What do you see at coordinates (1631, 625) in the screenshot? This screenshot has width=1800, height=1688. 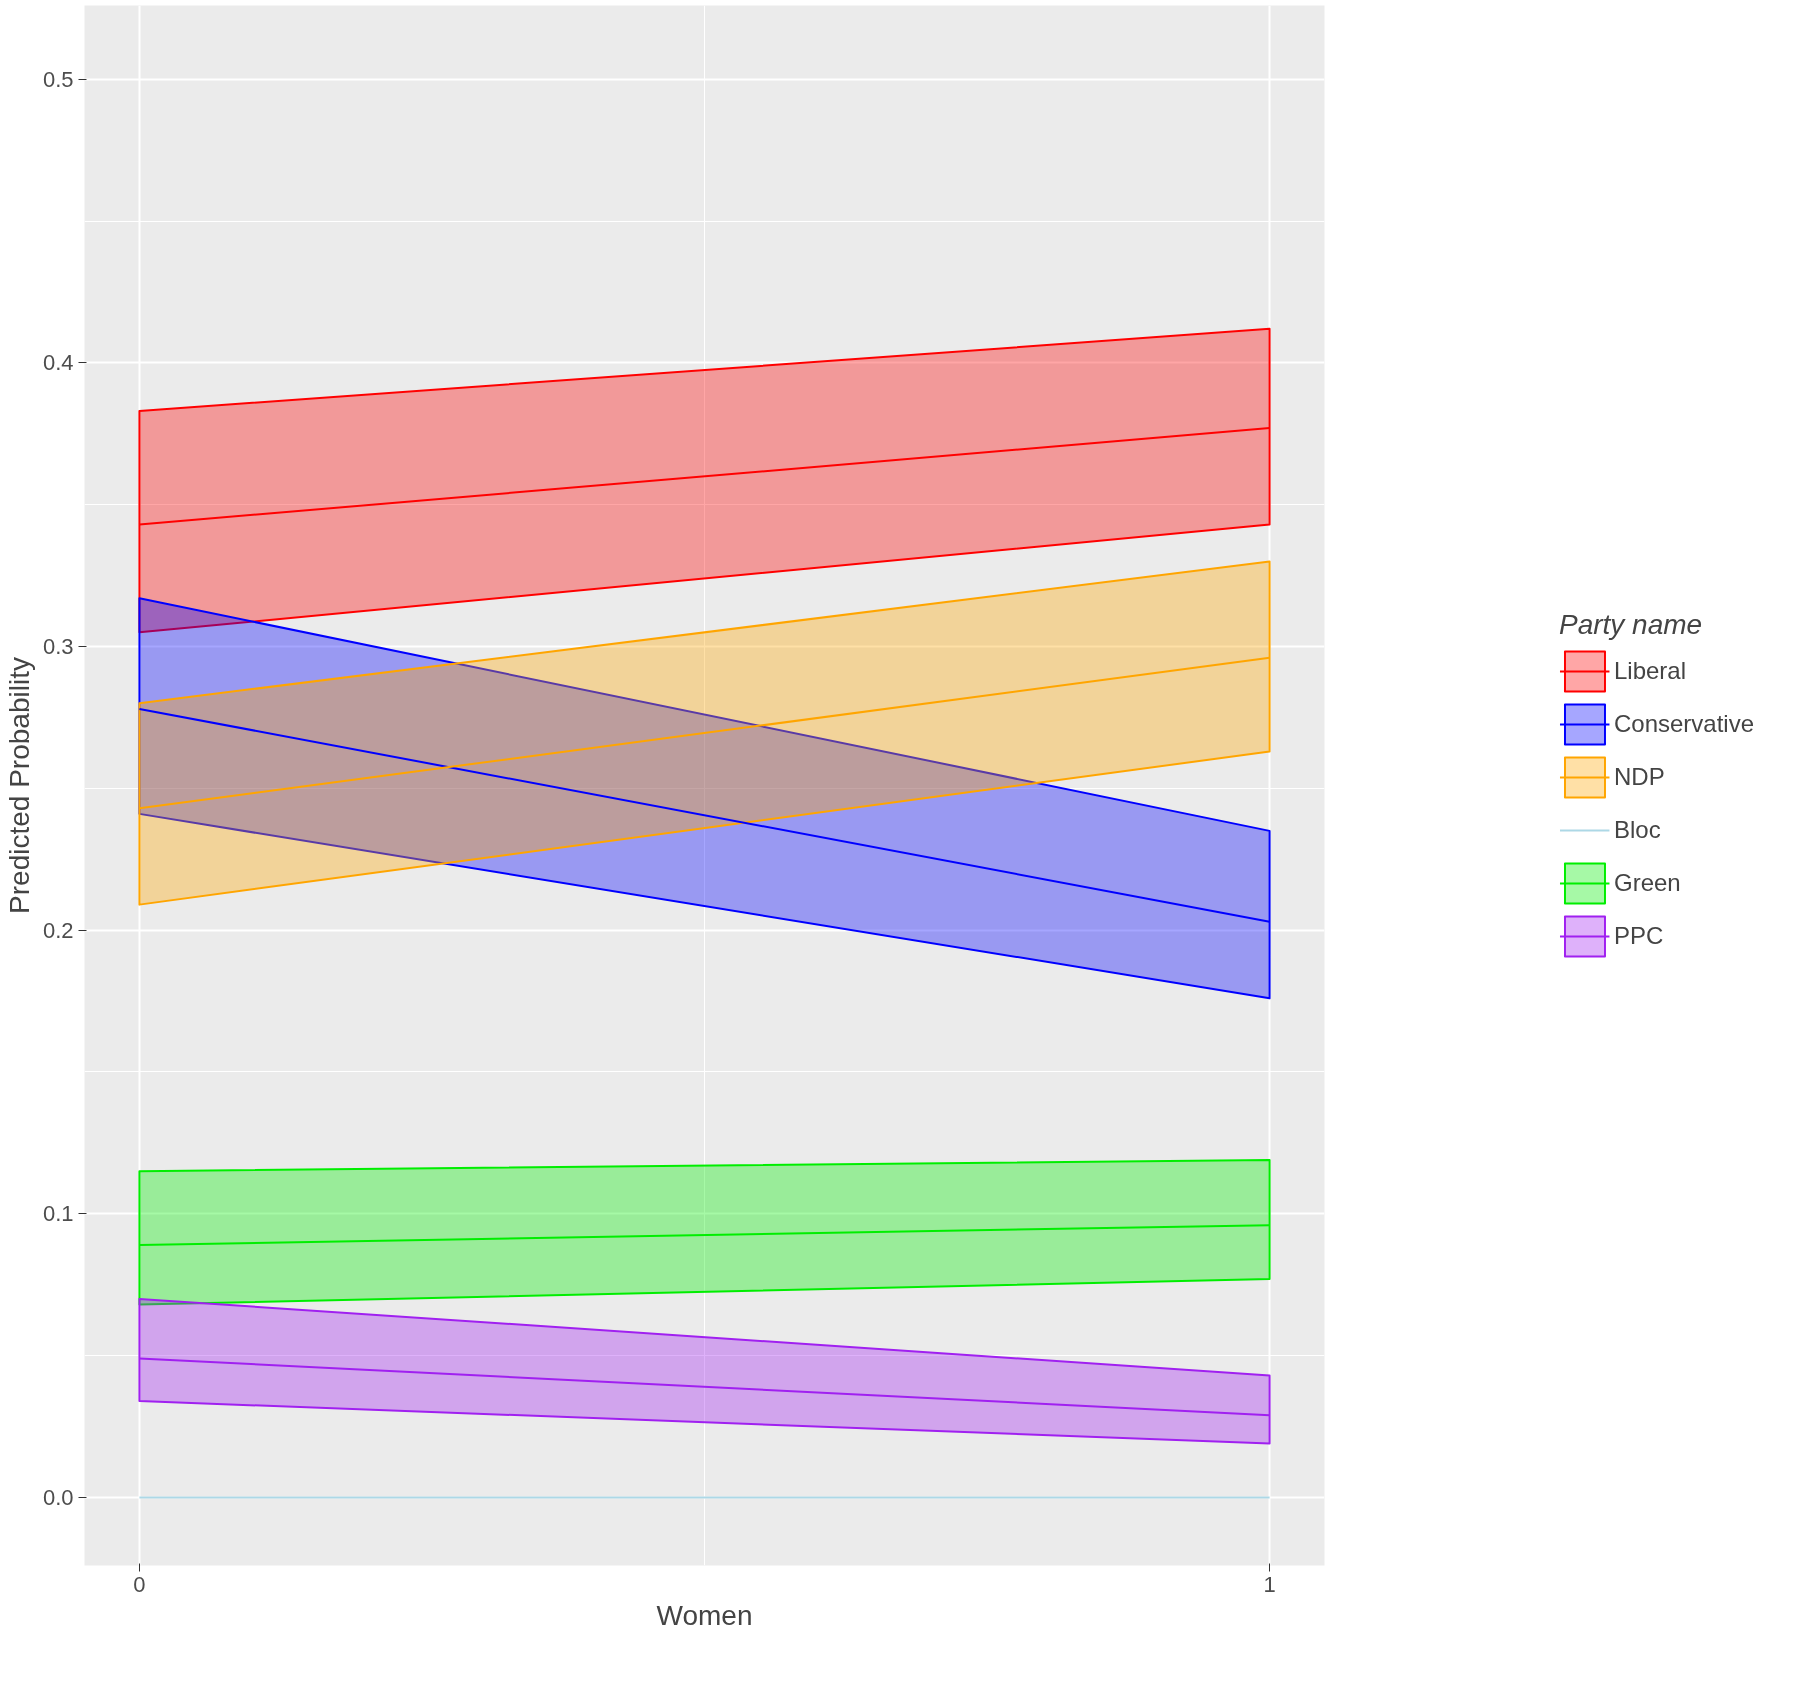 I see `legend-title: Party name` at bounding box center [1631, 625].